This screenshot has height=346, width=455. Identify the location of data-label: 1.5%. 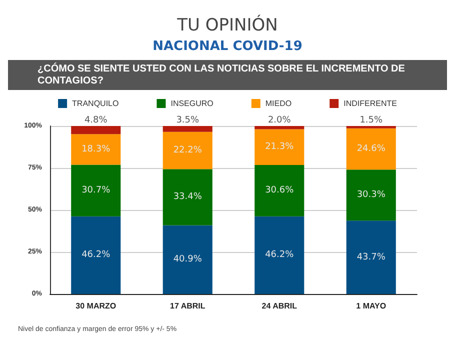
(371, 121).